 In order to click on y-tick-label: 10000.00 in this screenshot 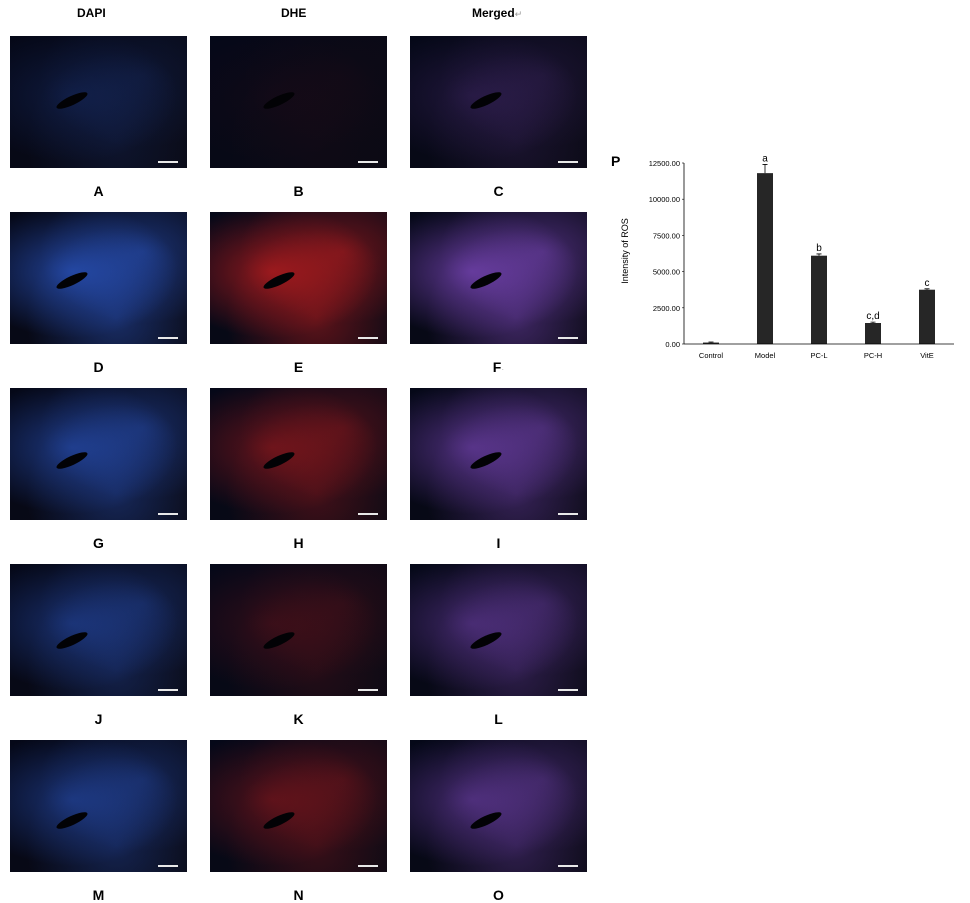, I will do `click(664, 199)`.